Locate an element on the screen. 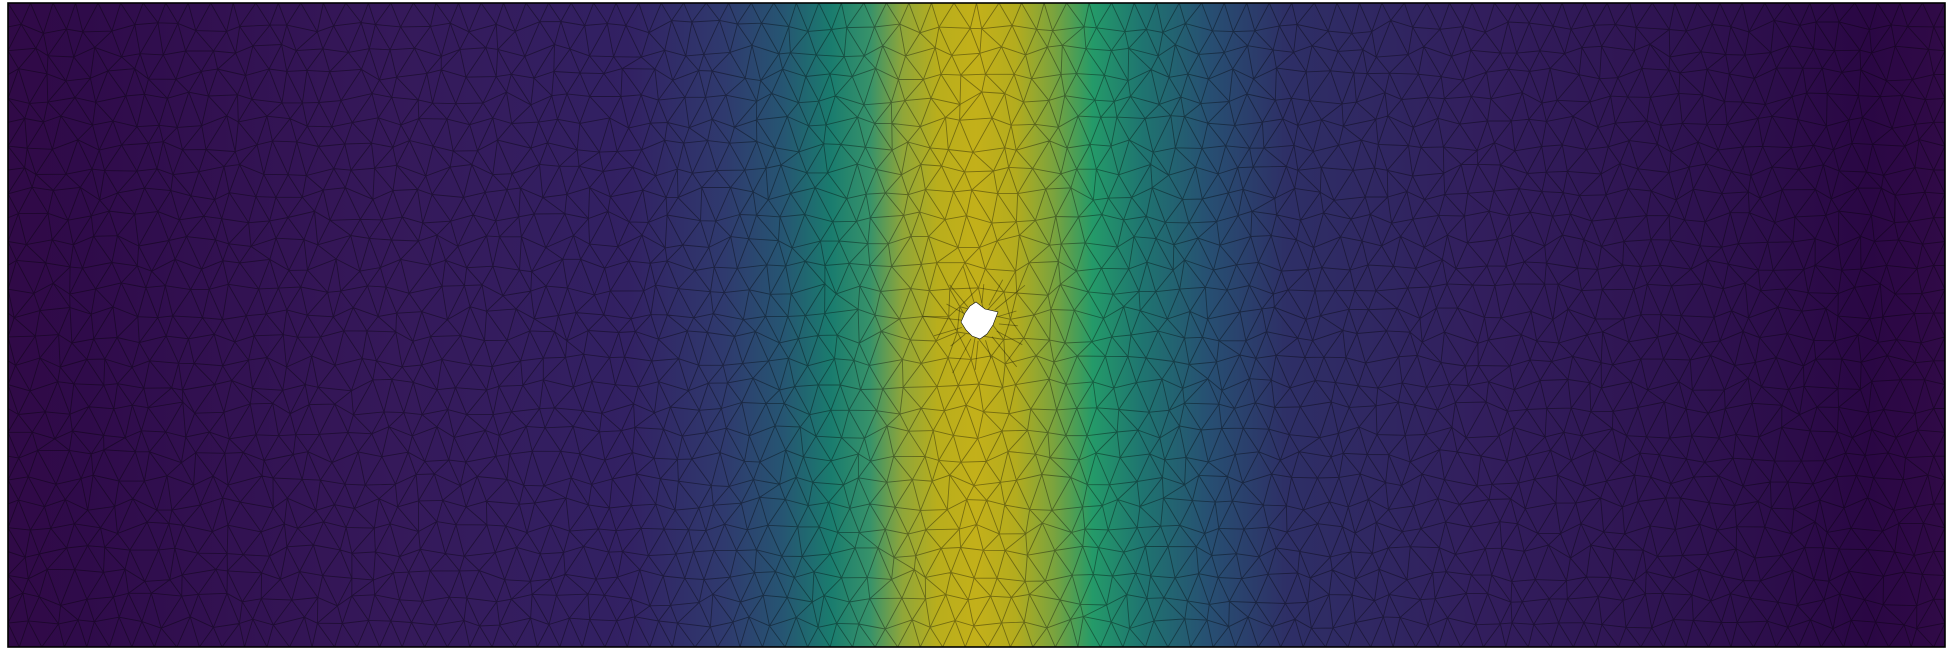 Image resolution: width=1952 pixels, height=650 pixels. hole-refinement-edges is located at coordinates (974, 320).